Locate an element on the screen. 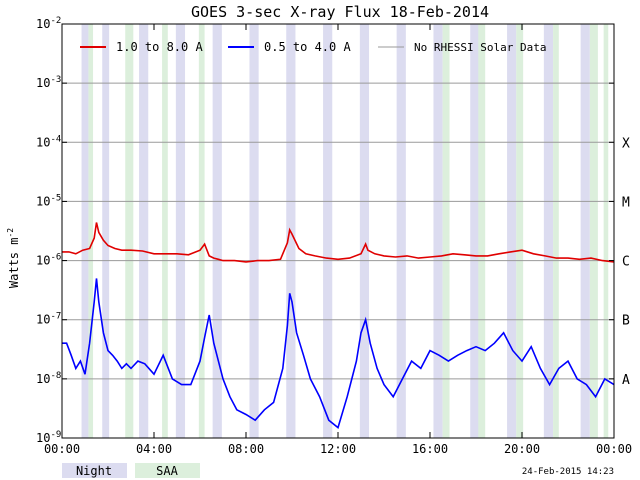  legend-label: No RHESSI Solar Data is located at coordinates (480, 47).